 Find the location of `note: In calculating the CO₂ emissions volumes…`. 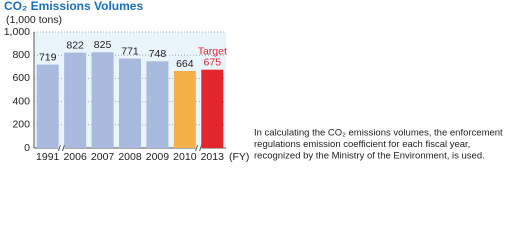

note: In calculating the CO₂ emissions volumes… is located at coordinates (378, 133).